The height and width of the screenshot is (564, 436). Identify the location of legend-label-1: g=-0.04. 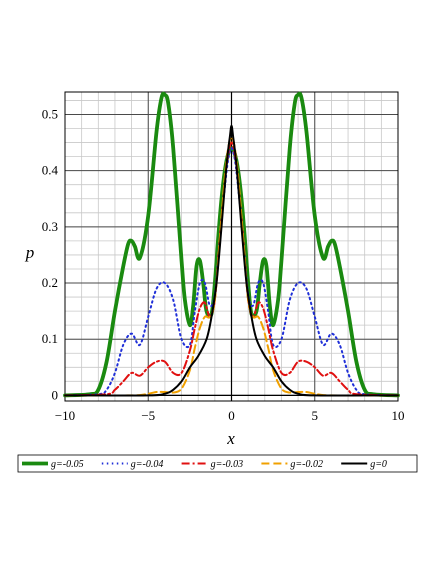
(147, 464).